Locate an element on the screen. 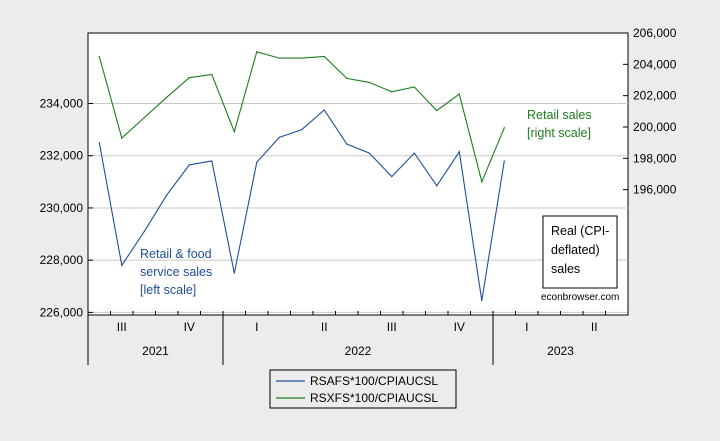 This screenshot has height=441, width=720. left-axis: 226,000 228,000 230,000 232,000 234,000 is located at coordinates (66, 208).